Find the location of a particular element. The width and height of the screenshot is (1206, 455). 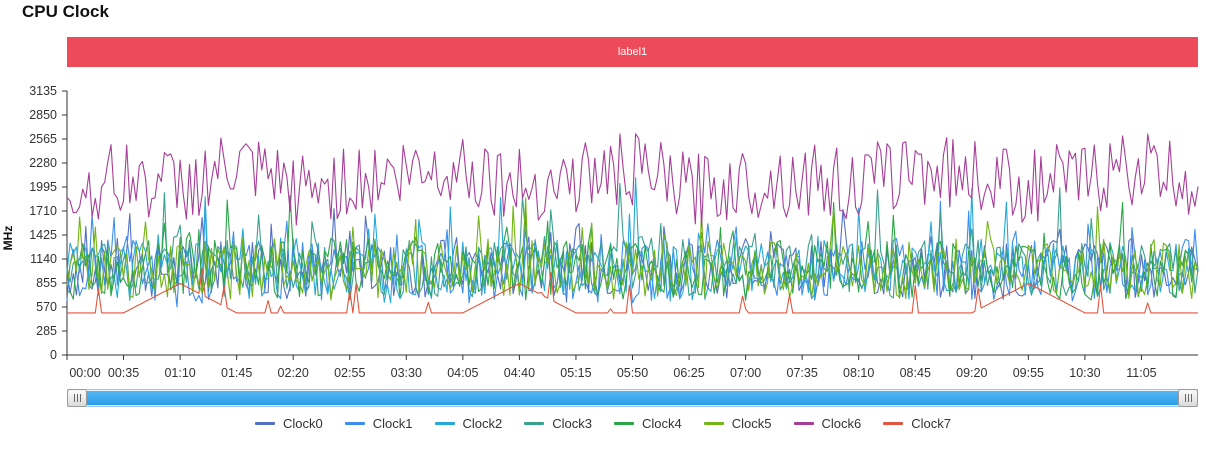

legend-item-clock7: Clock7 is located at coordinates (917, 423).